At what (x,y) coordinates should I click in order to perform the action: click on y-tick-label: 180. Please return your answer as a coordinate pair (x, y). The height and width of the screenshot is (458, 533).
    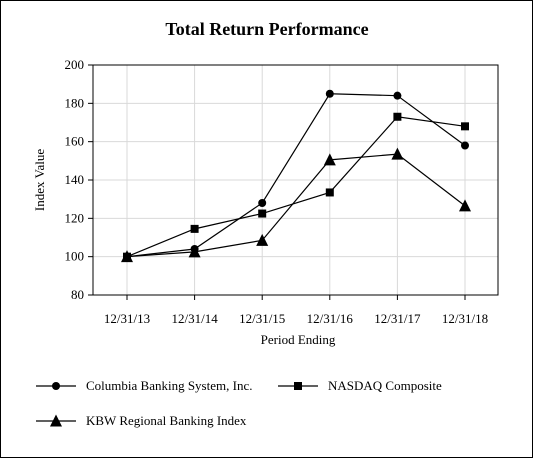
    Looking at the image, I should click on (75, 102).